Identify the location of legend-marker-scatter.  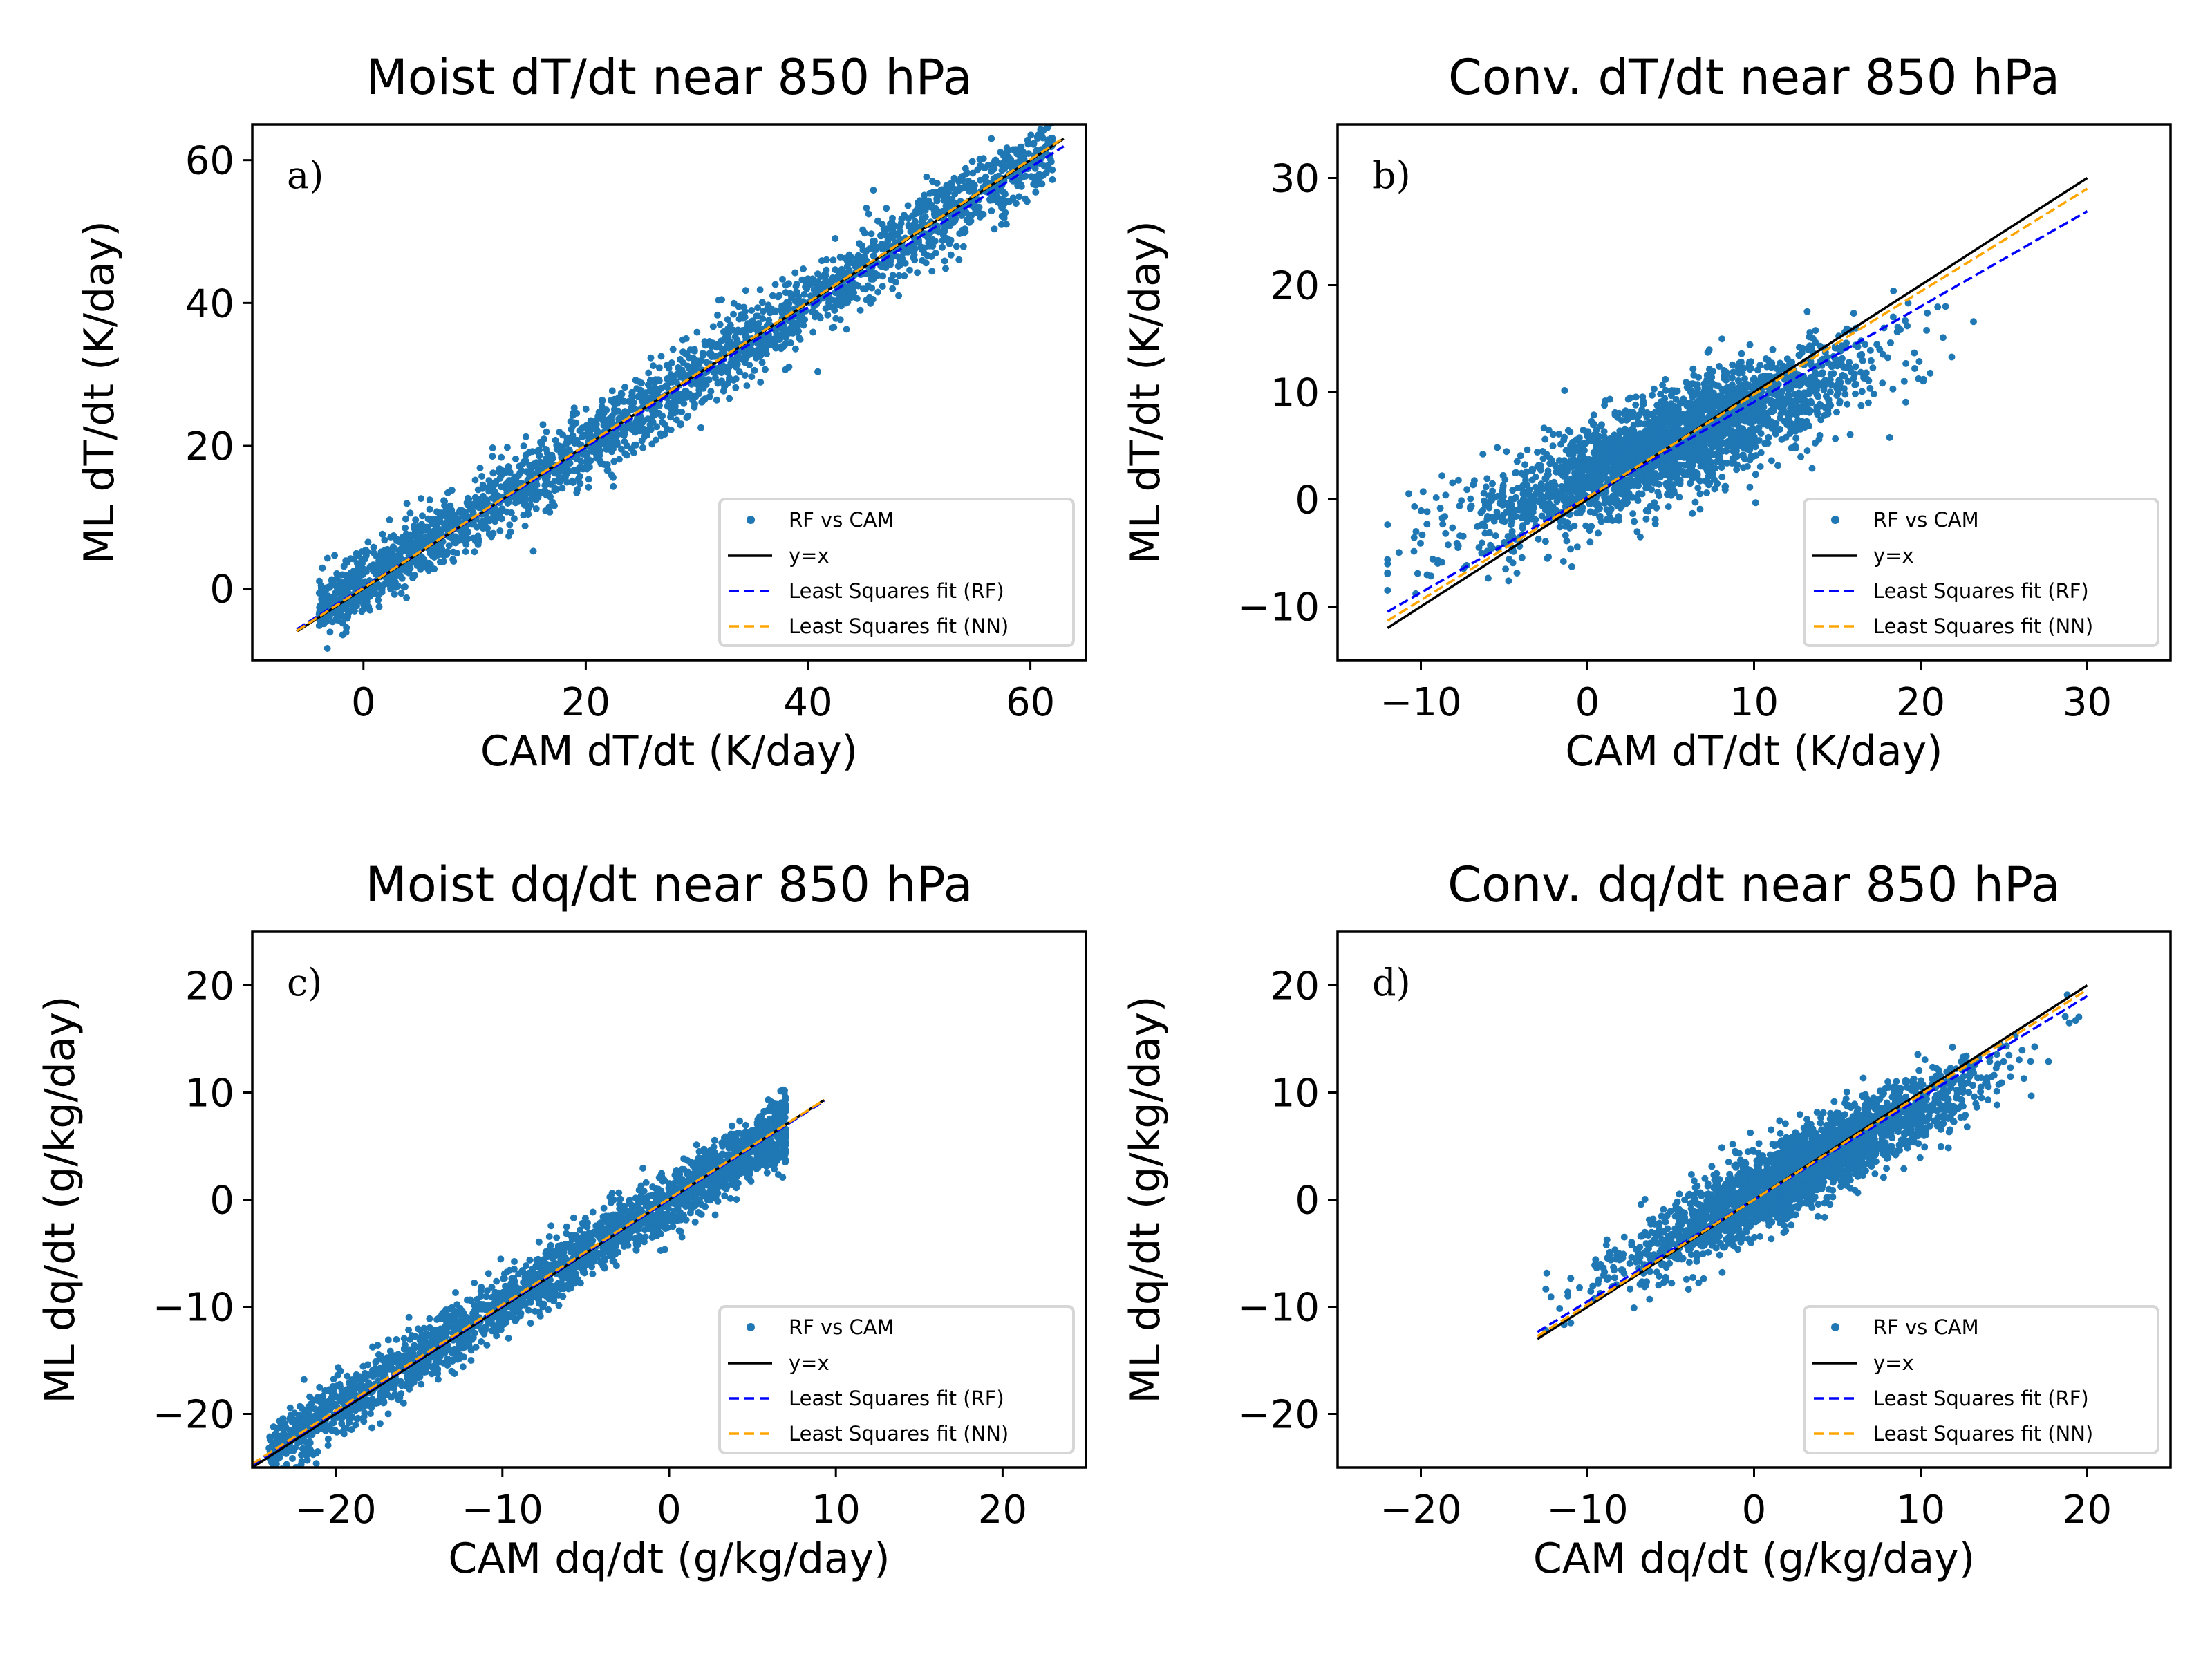
(751, 520).